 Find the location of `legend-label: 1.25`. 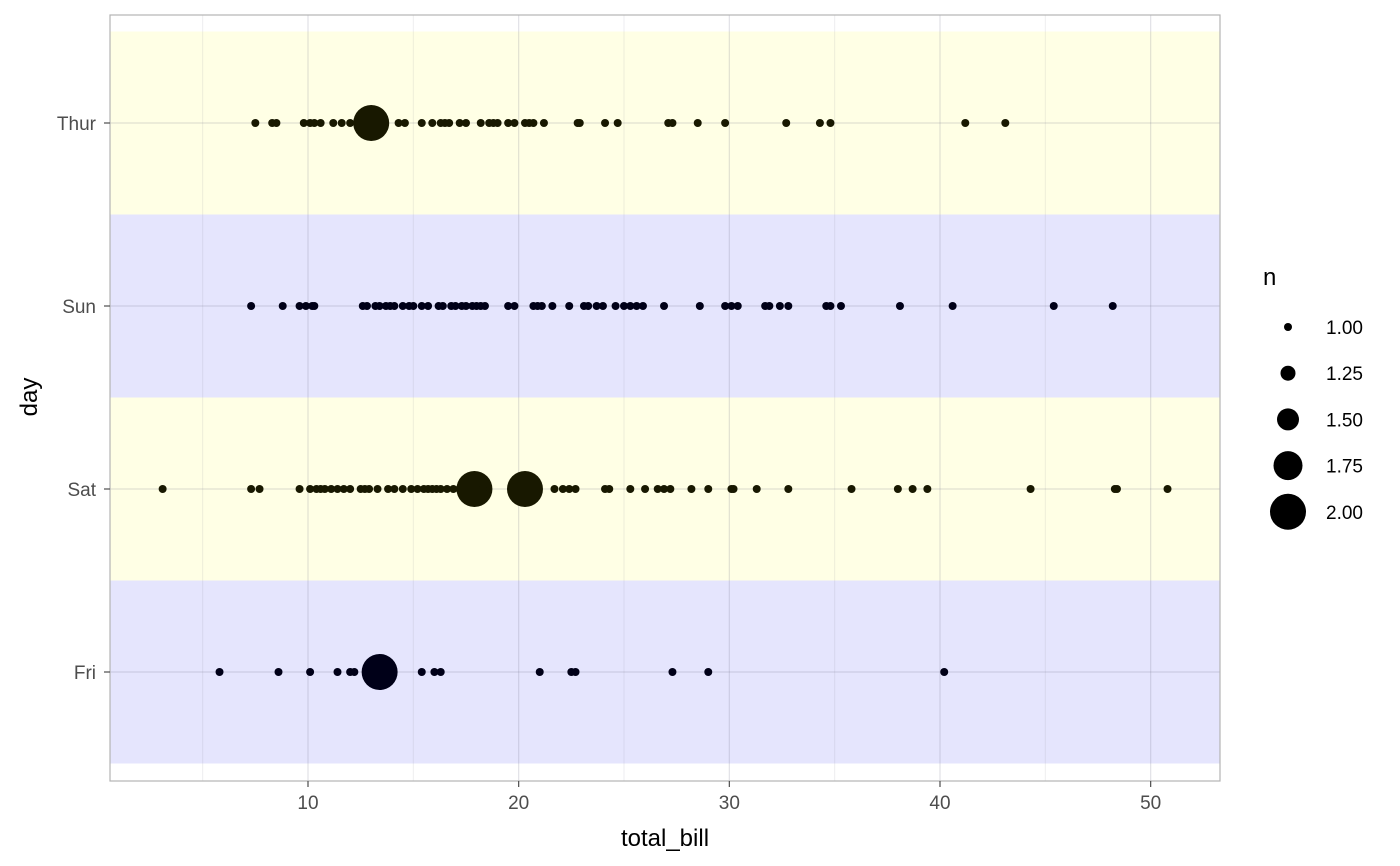

legend-label: 1.25 is located at coordinates (1344, 374).